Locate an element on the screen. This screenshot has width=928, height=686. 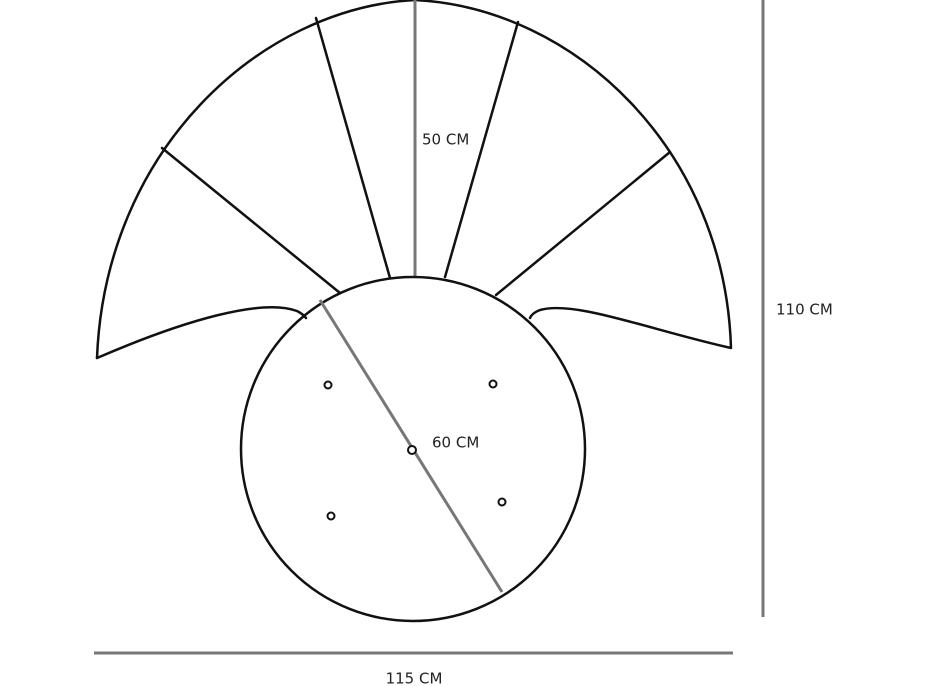
center-point is located at coordinates (412, 450).